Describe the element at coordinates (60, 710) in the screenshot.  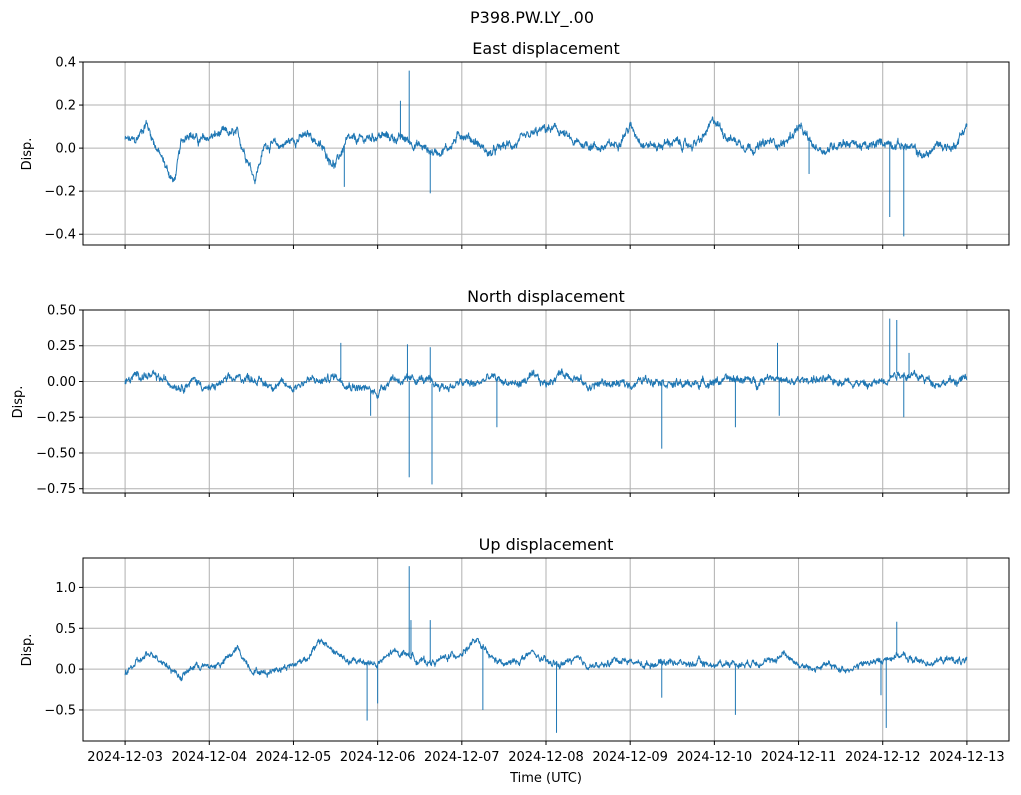
I see `up-y-tick-label: −0.5` at that location.